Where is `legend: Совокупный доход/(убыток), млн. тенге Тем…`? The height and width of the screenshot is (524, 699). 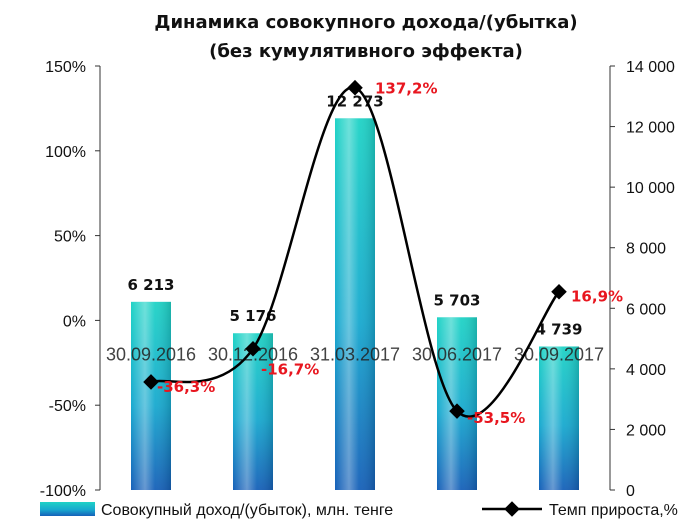 legend: Совокупный доход/(убыток), млн. тенге Тем… is located at coordinates (359, 510).